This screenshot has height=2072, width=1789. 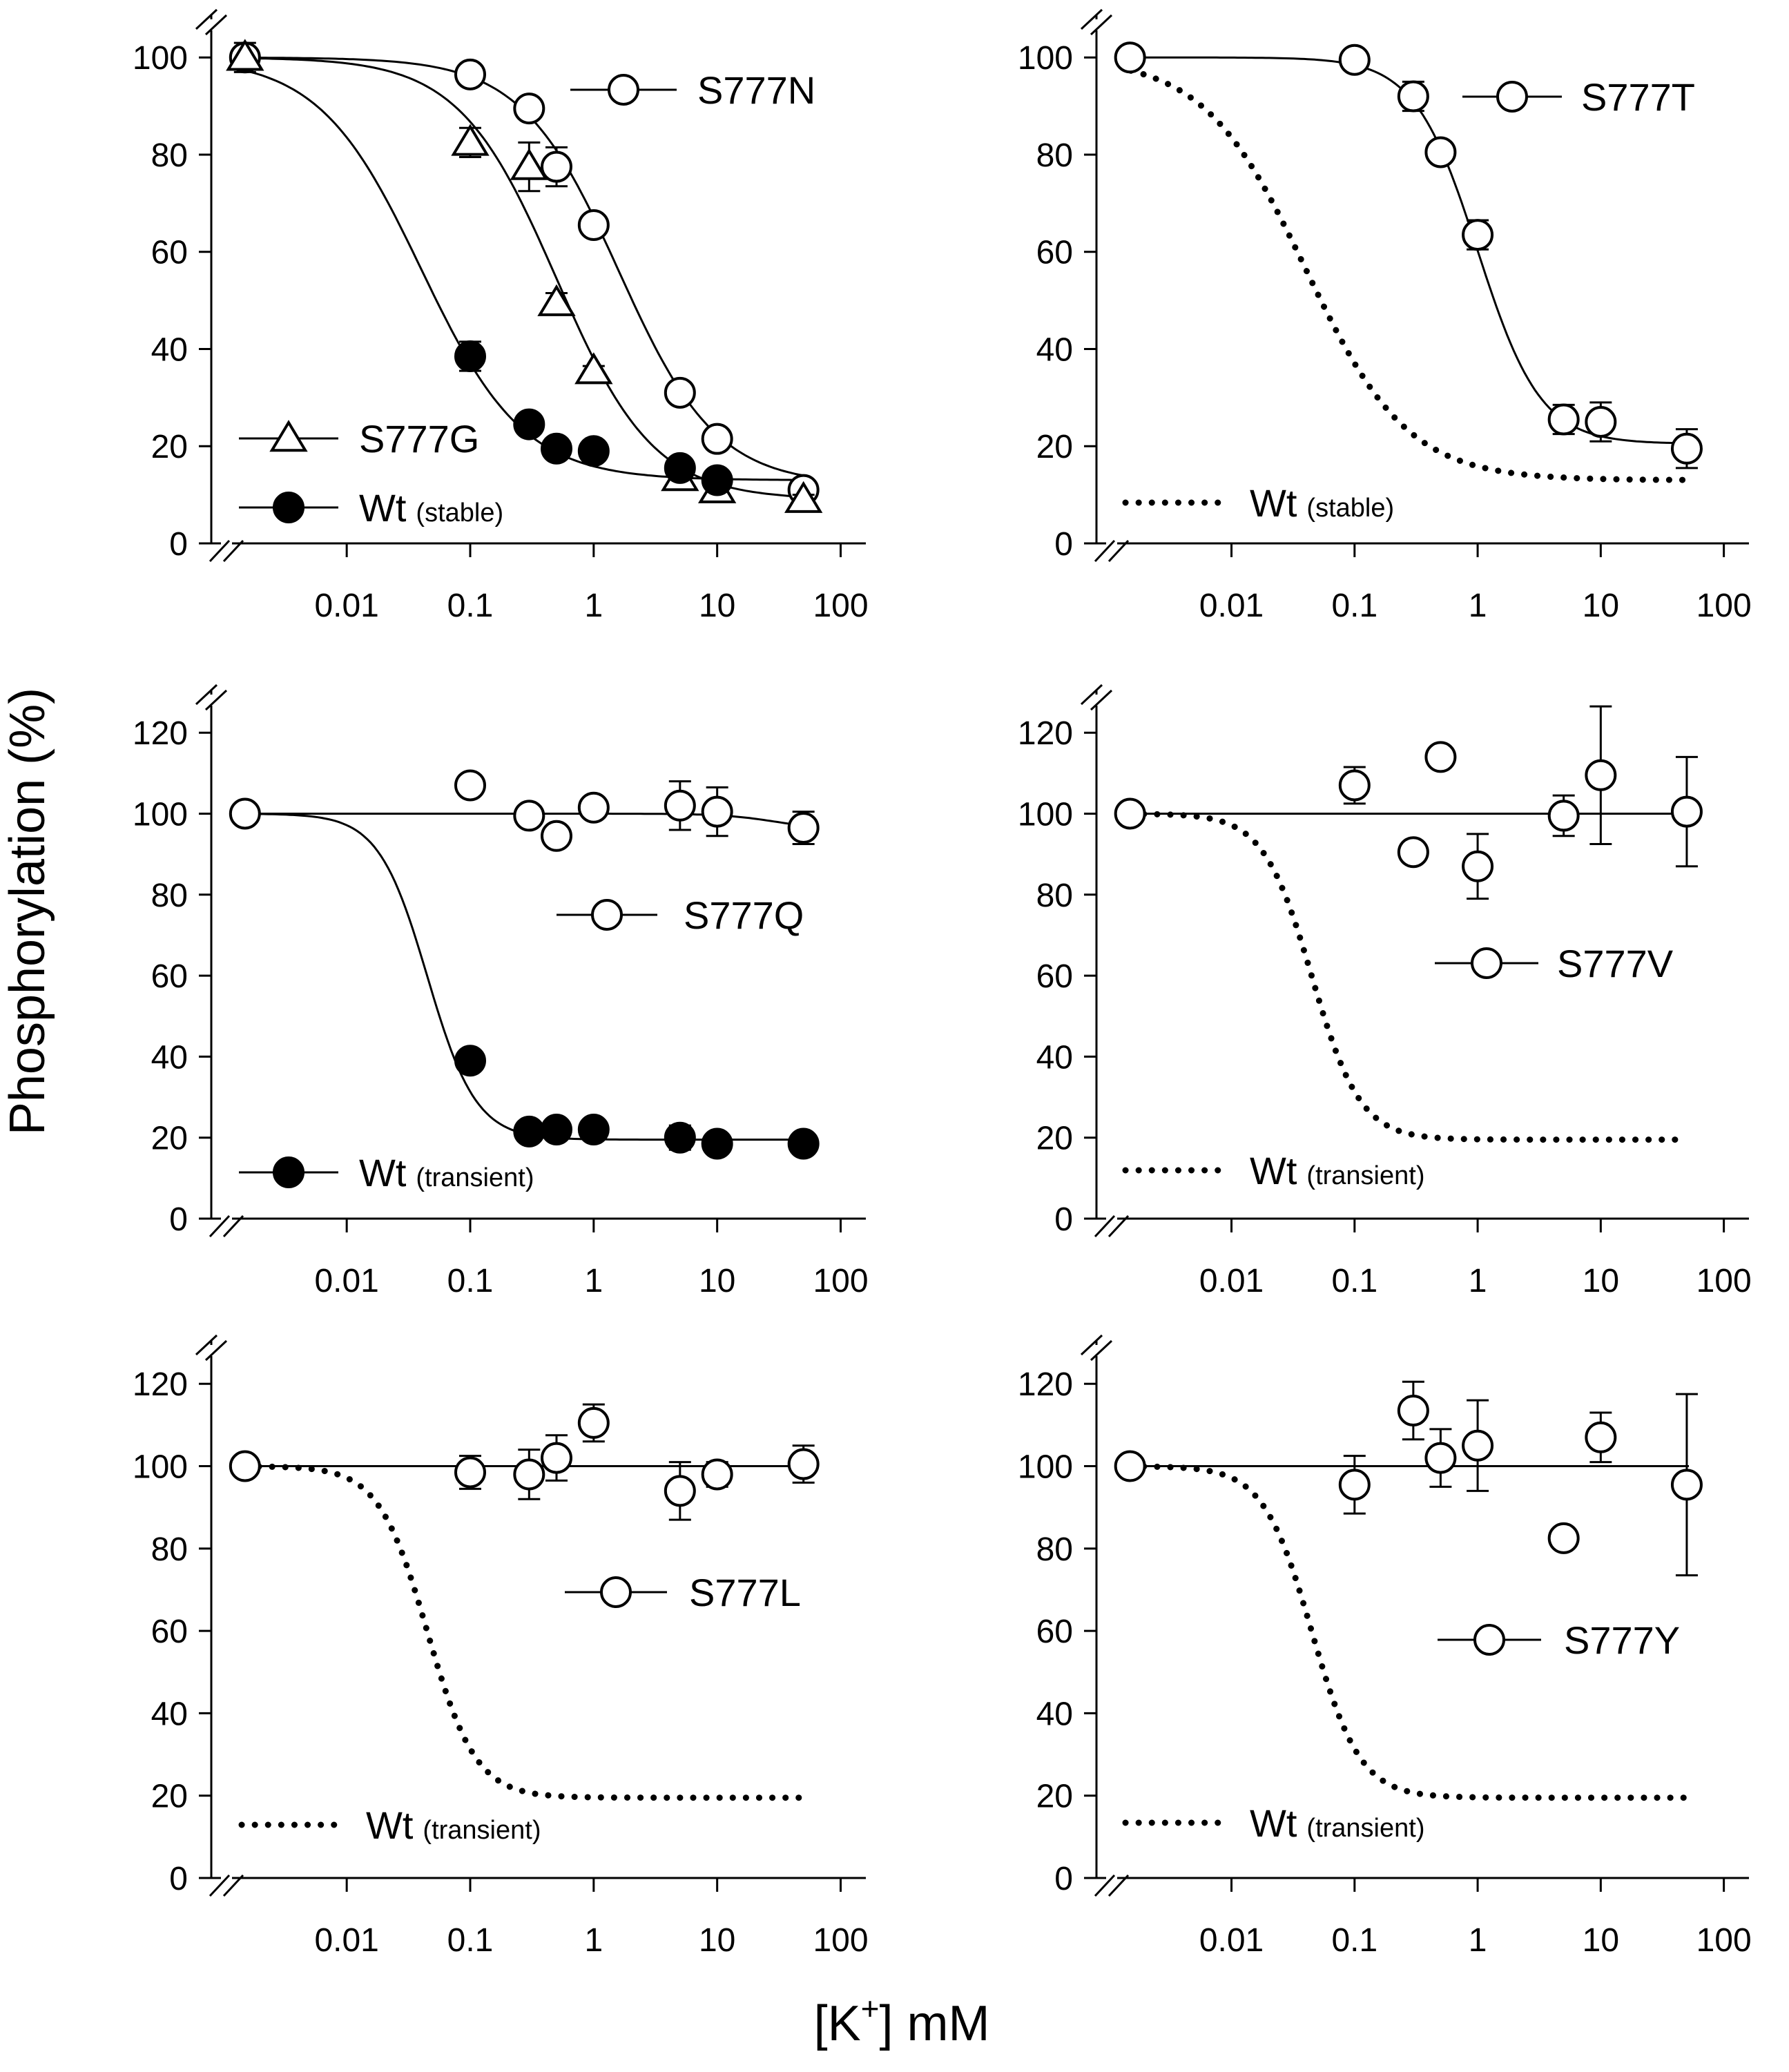 I want to click on legend-label-name: S777V, so click(x=1615, y=964).